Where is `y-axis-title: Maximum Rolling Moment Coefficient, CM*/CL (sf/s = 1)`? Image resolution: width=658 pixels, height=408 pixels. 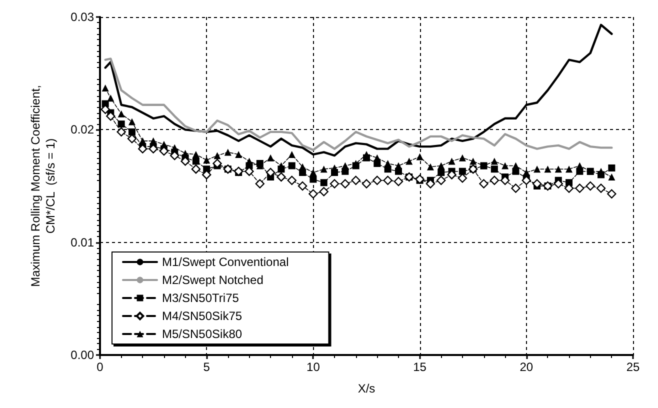 y-axis-title: Maximum Rolling Moment Coefficient, CM*/CL (sf/s = 1) is located at coordinates (43, 186).